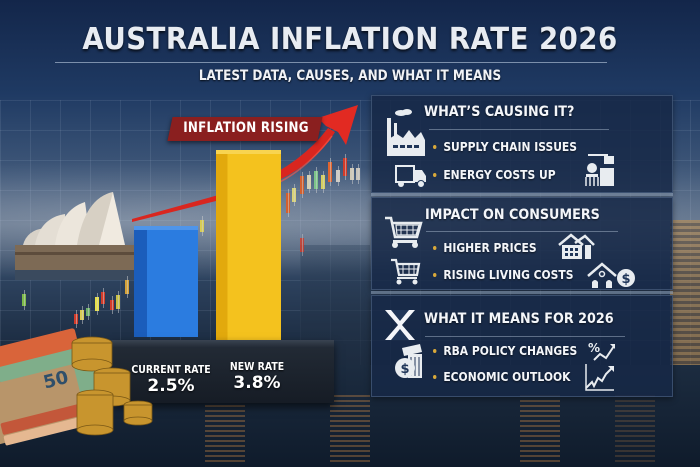 The height and width of the screenshot is (467, 700). Describe the element at coordinates (257, 383) in the screenshot. I see `new-rate-value: 3.8%` at that location.